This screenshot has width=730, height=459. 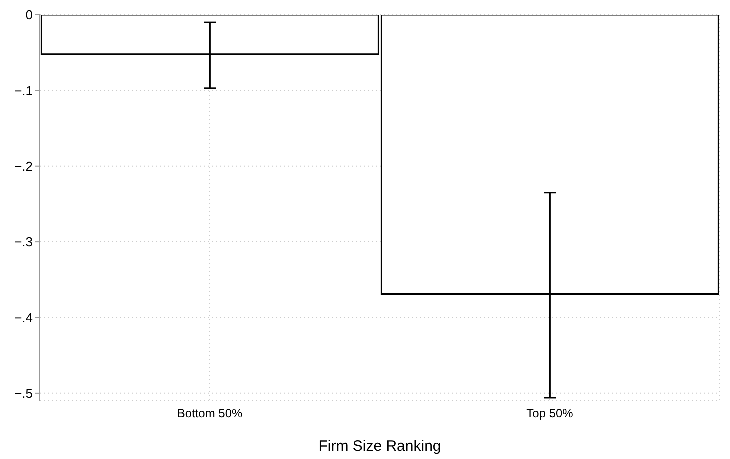 I want to click on y-tick-label: −.1, so click(x=23, y=90).